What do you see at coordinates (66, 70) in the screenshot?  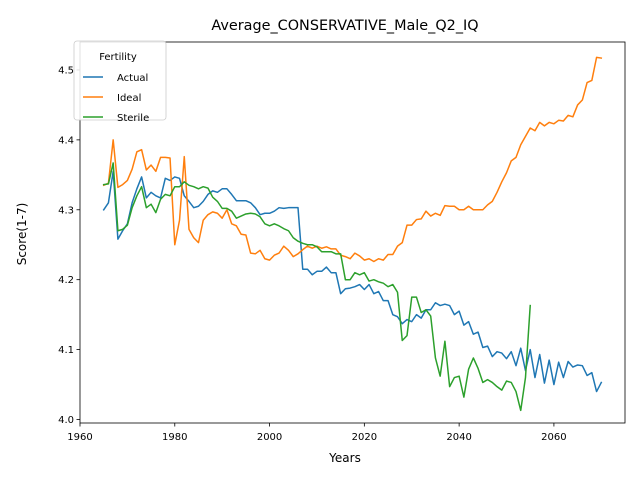 I see `y-tick-label: 4.5` at bounding box center [66, 70].